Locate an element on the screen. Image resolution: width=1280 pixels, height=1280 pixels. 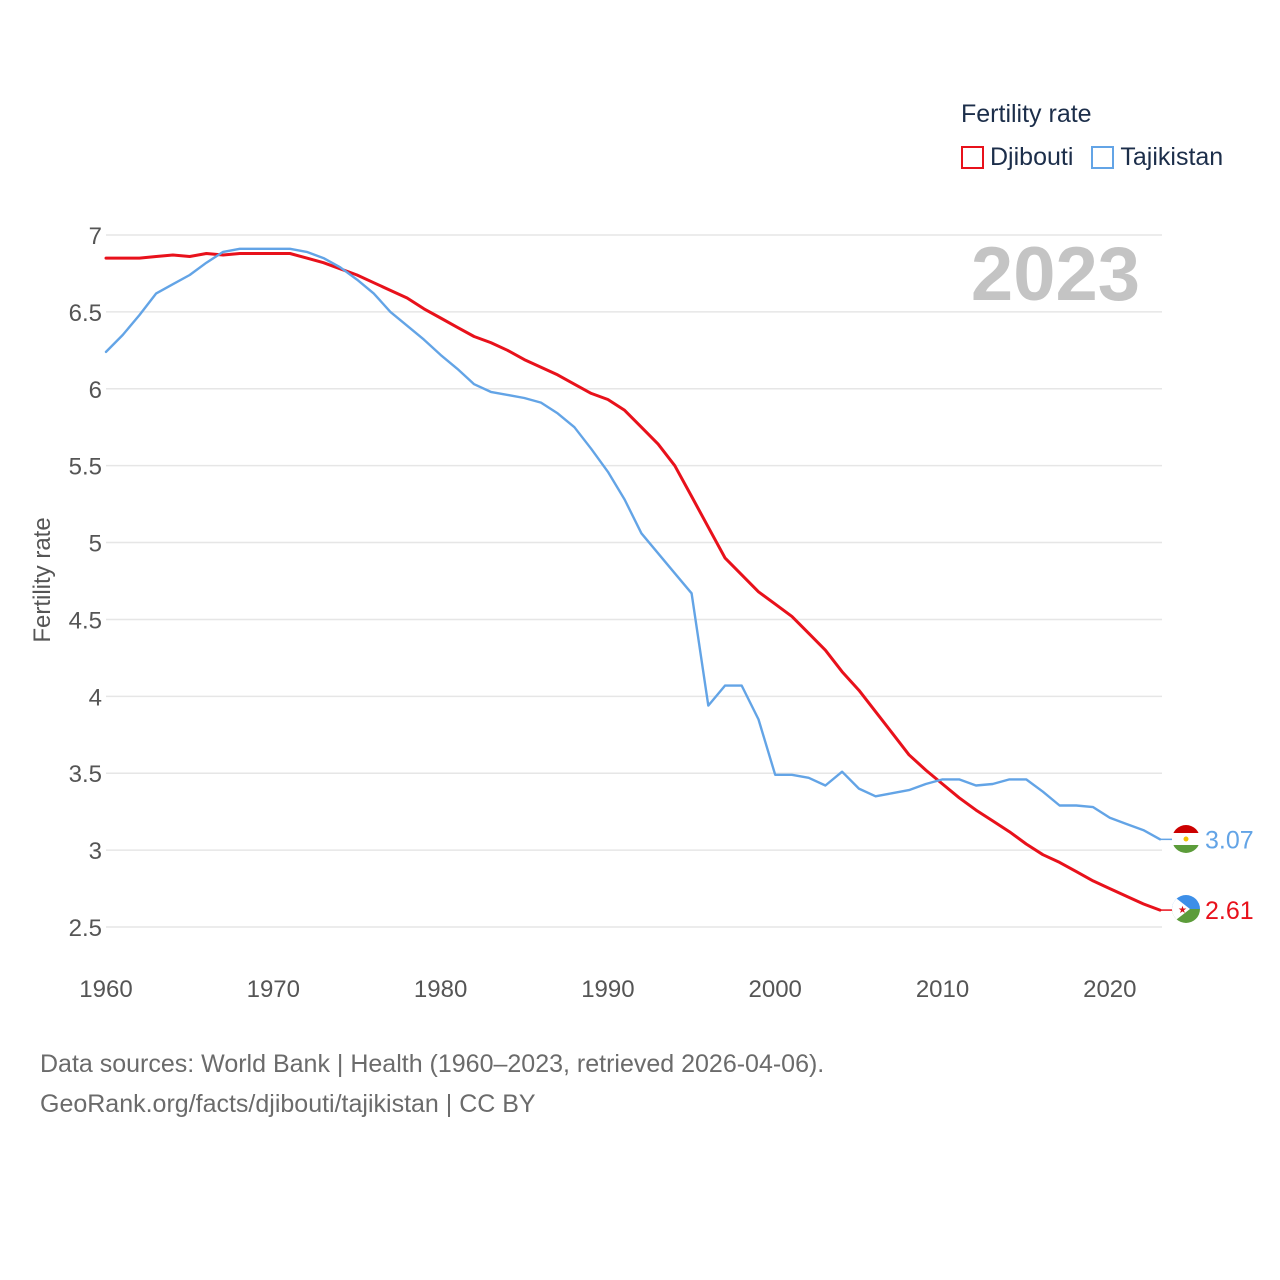
end-value-label-djibouti: 2.61 is located at coordinates (1229, 911).